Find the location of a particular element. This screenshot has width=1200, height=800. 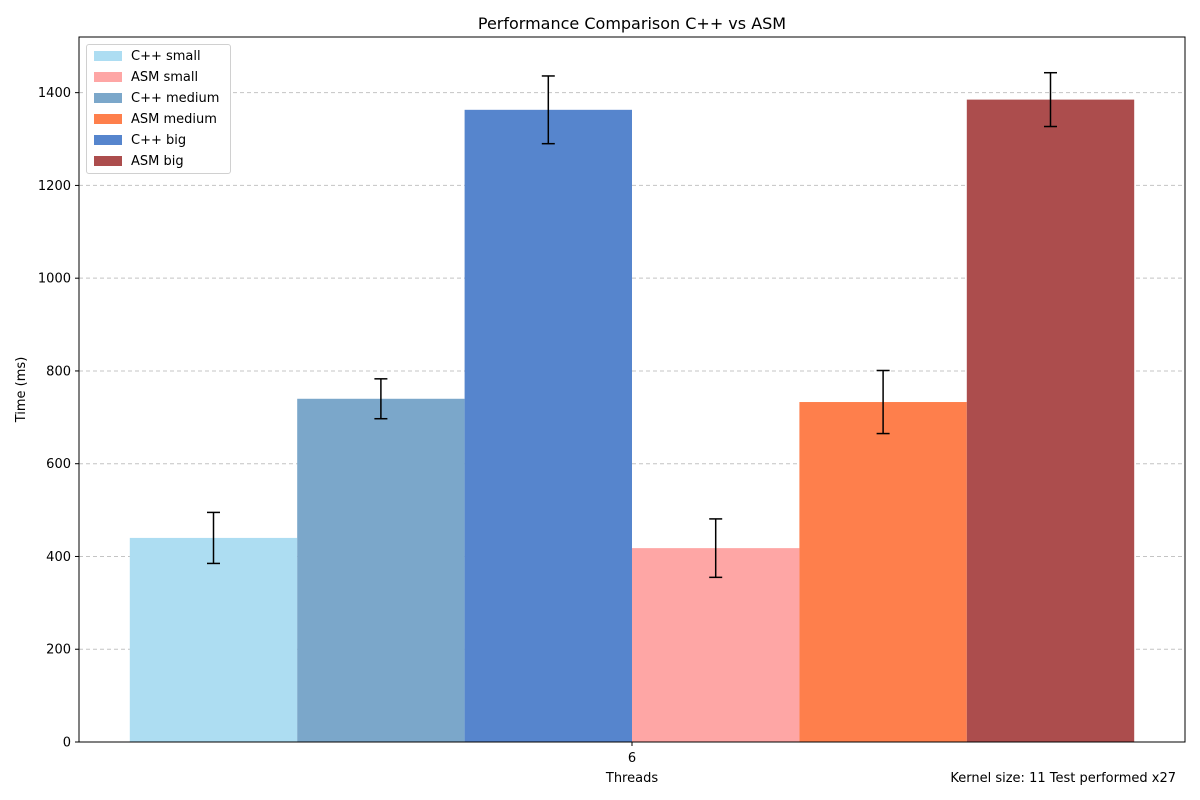

legend-item: ASM medium is located at coordinates (152, 119).